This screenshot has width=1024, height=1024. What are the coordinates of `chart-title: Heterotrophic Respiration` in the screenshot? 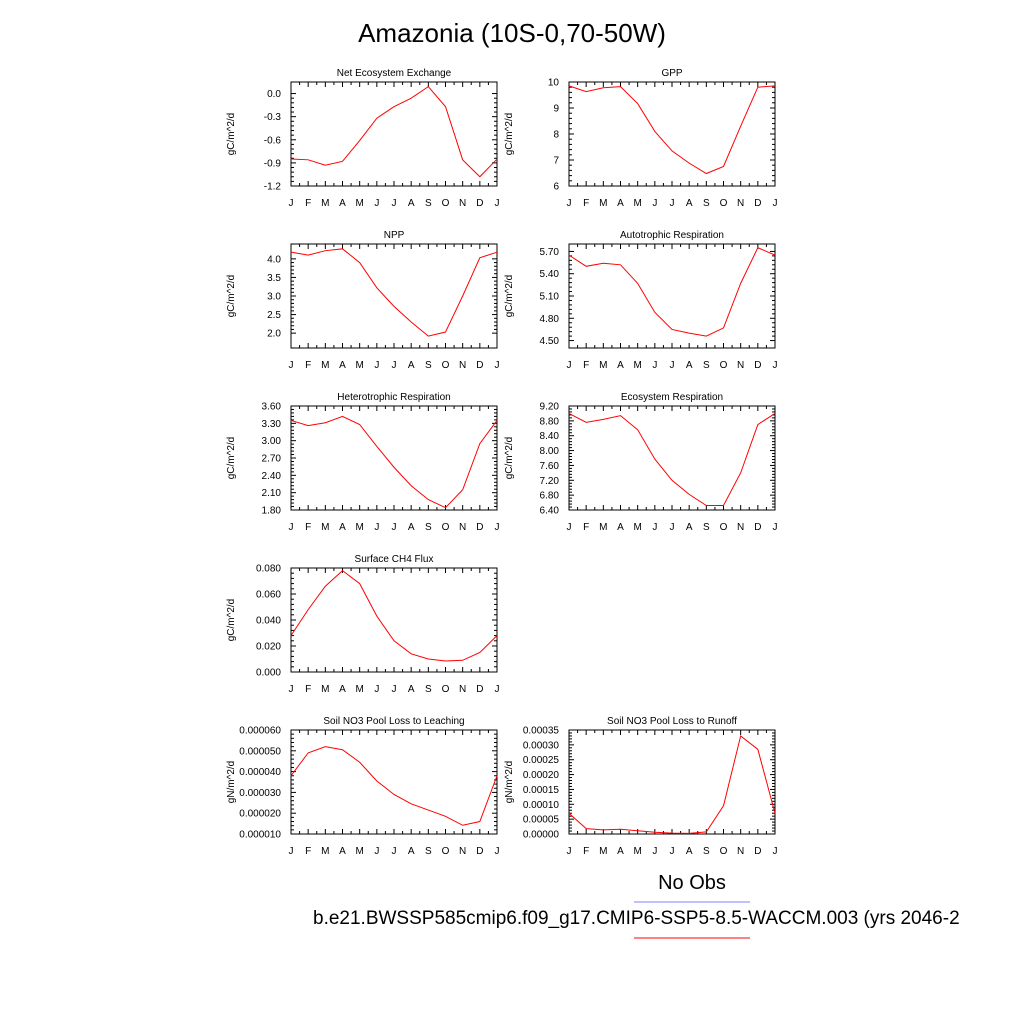 It's located at (393, 397).